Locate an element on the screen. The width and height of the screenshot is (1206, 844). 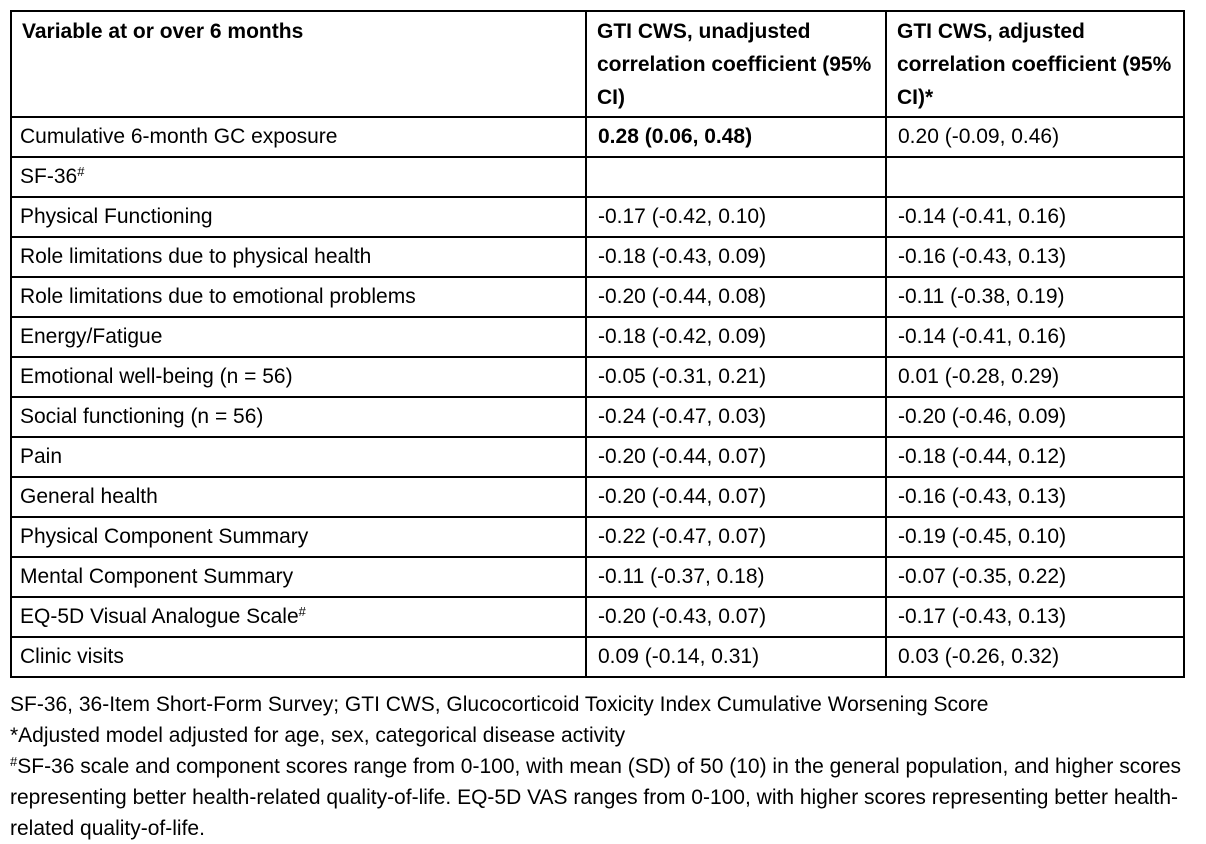
variable-cell: Role limitations due to physical health is located at coordinates (298, 257).